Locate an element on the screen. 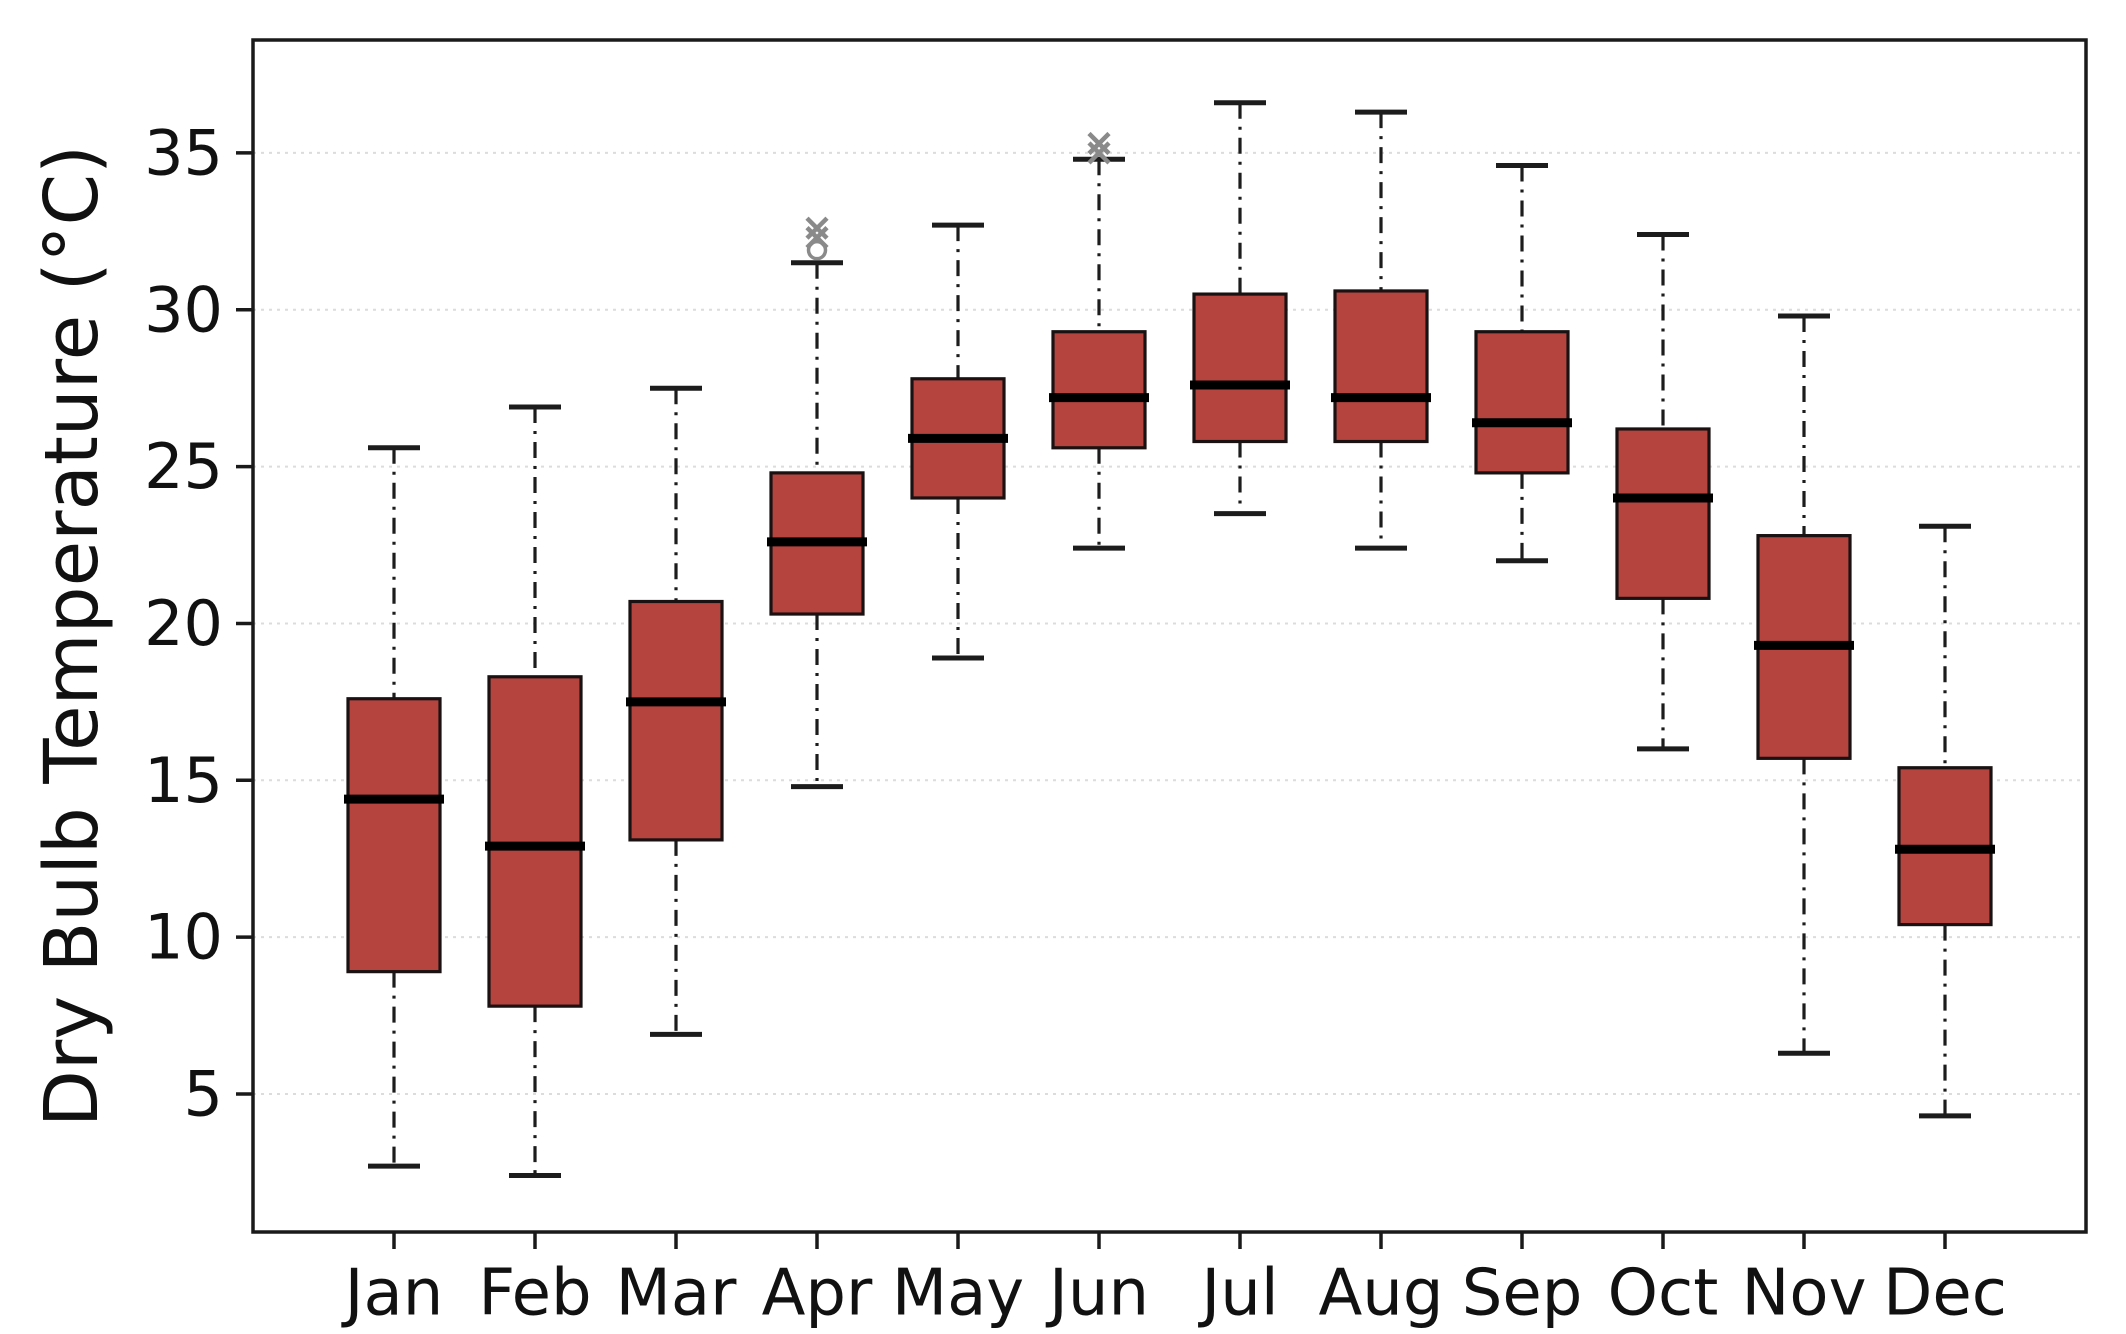 The height and width of the screenshot is (1334, 2126). x-tick-label-Jun: Jun is located at coordinates (1097, 1293).